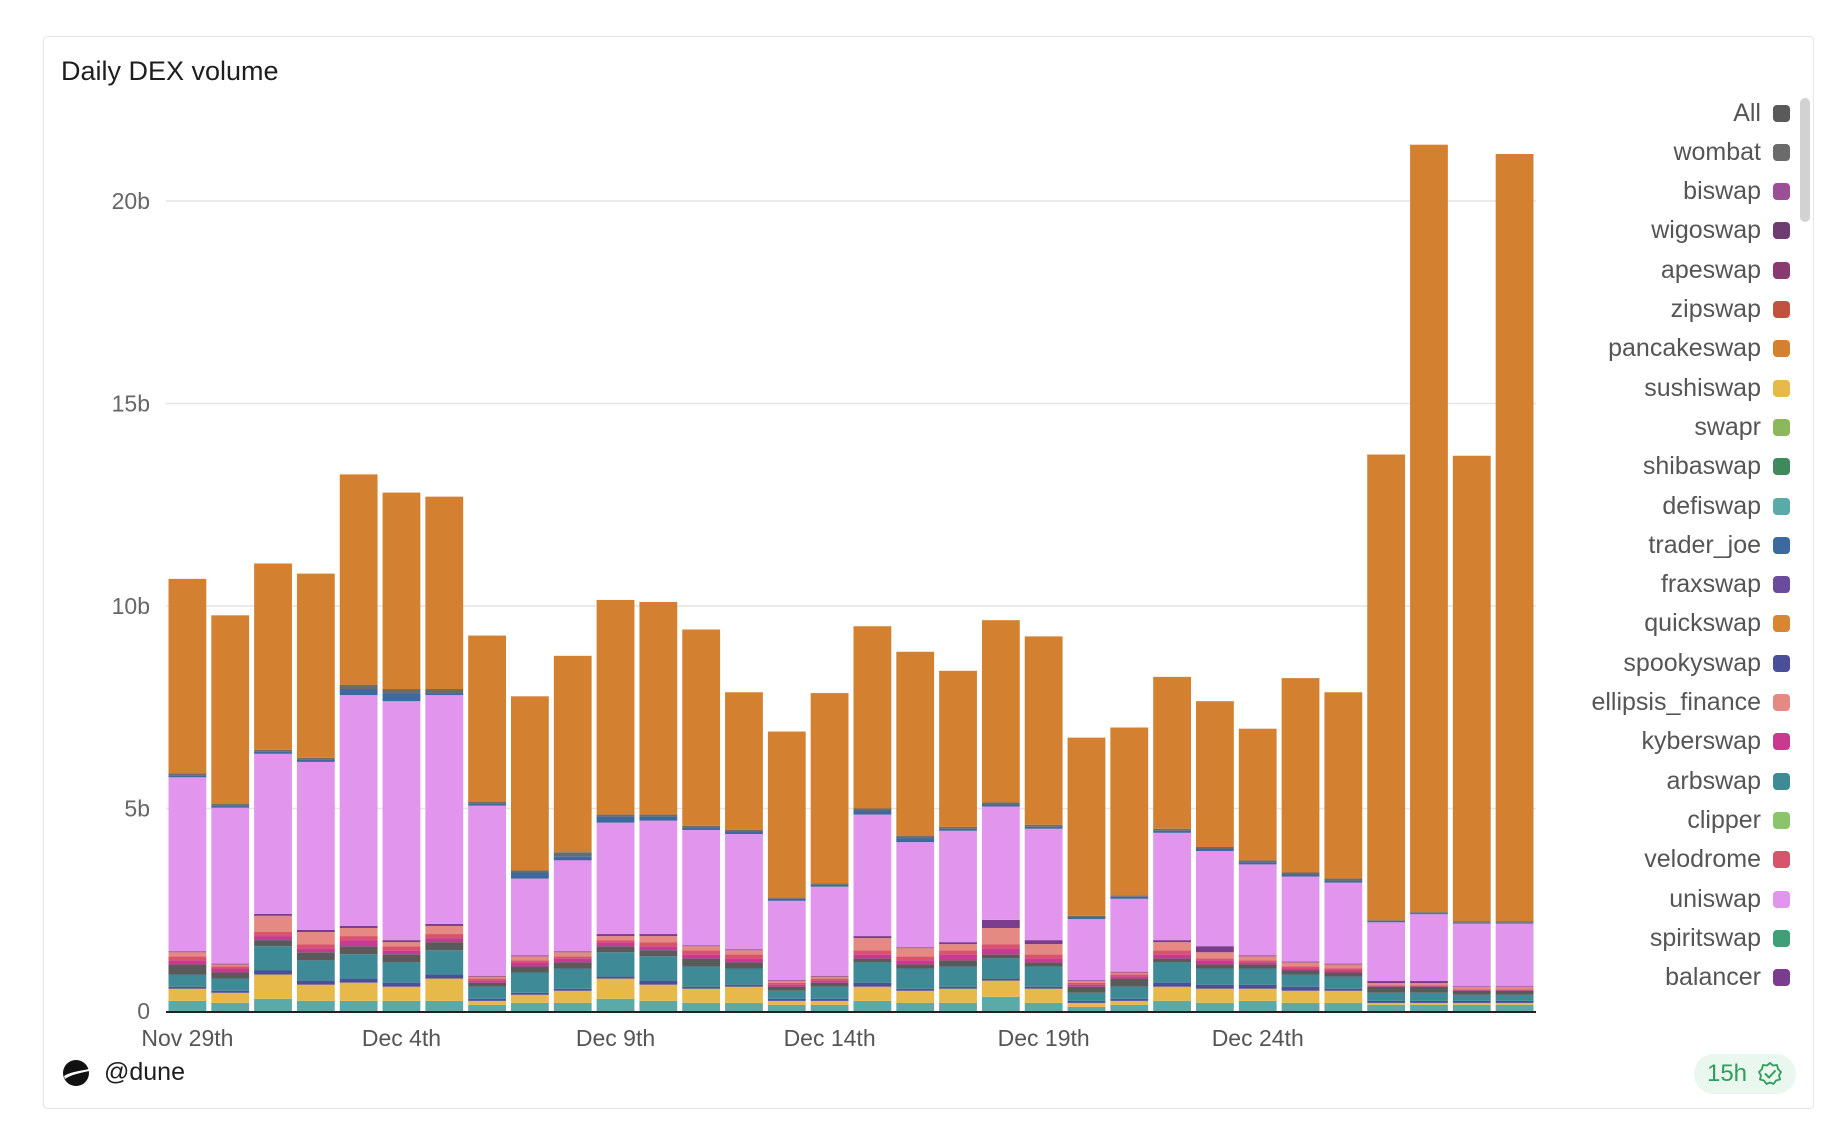  What do you see at coordinates (1719, 545) in the screenshot?
I see `legend-item-trader_joe: trader_joe` at bounding box center [1719, 545].